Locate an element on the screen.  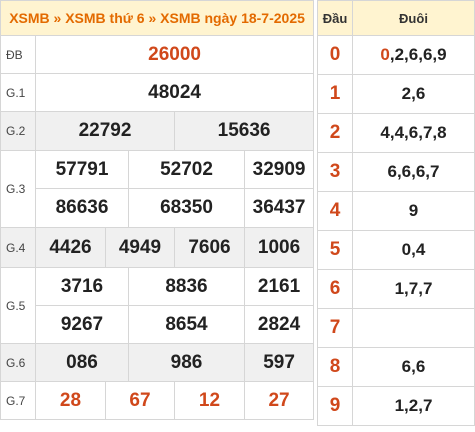
loto-tail-digits: 6,6 is located at coordinates (413, 367).